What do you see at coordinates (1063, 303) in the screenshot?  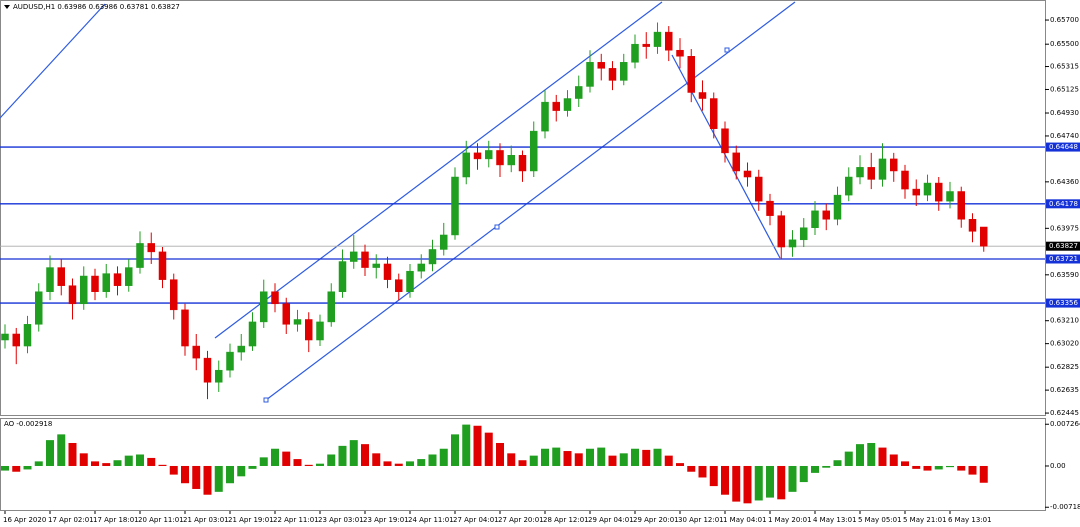 I see `h-line-label: 0.63356` at bounding box center [1063, 303].